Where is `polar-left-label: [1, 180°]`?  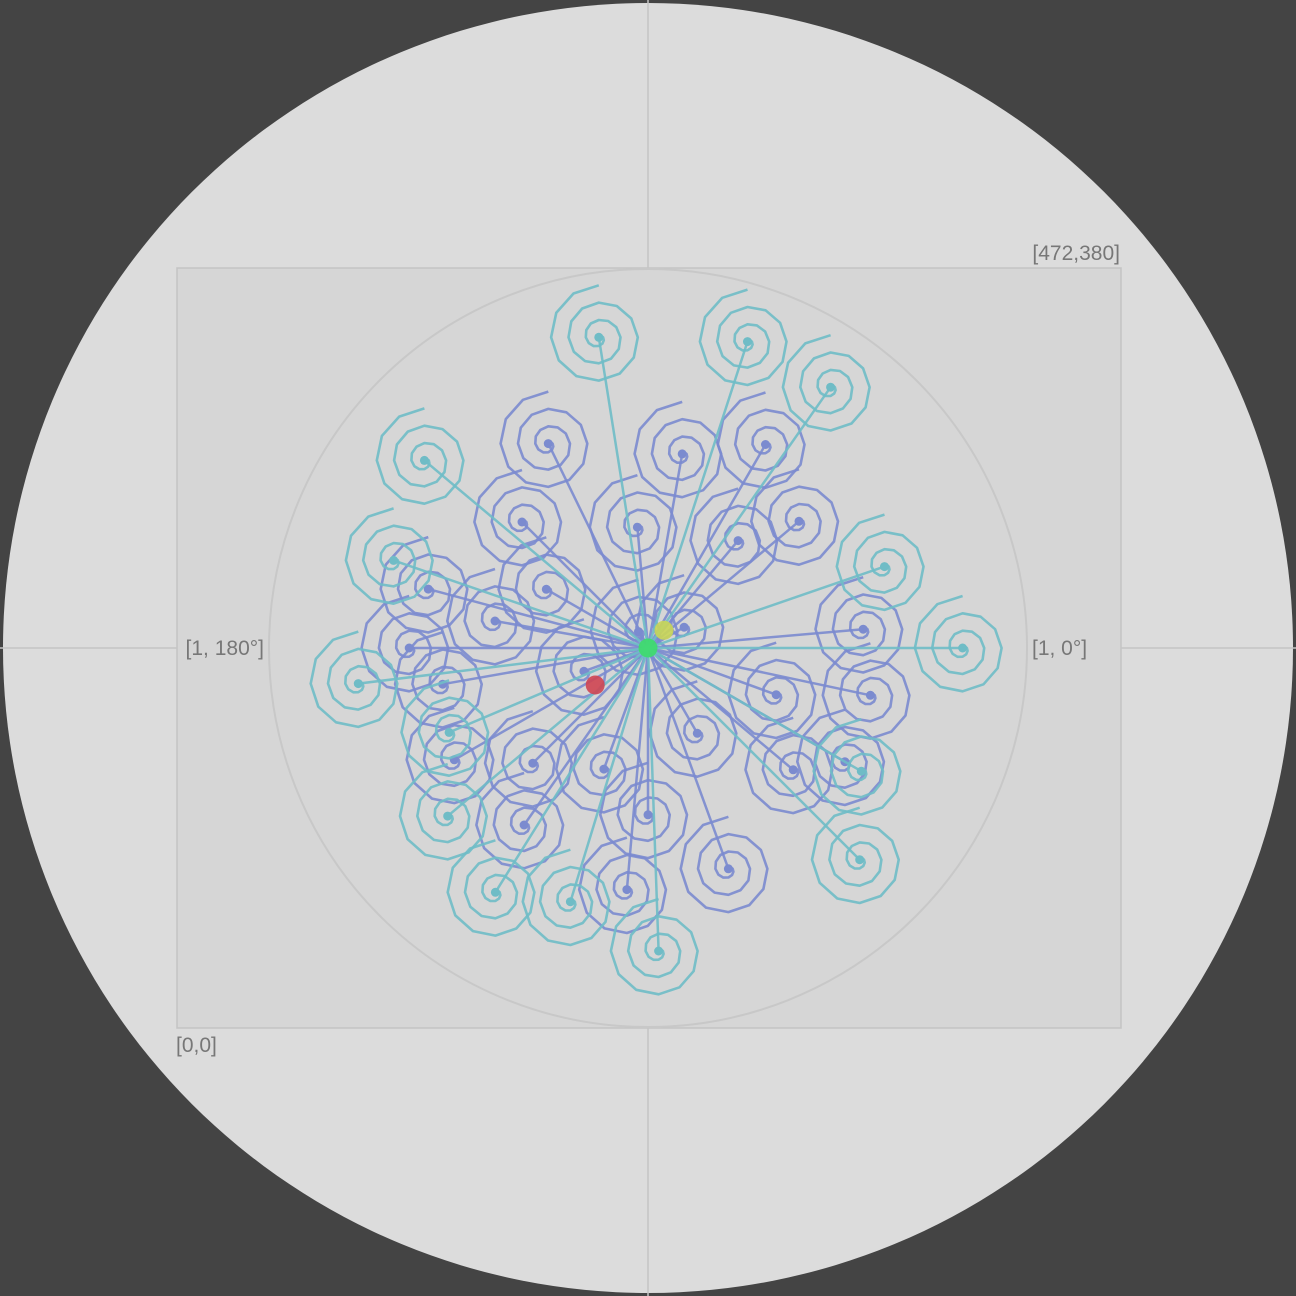
polar-left-label: [1, 180°] is located at coordinates (225, 648).